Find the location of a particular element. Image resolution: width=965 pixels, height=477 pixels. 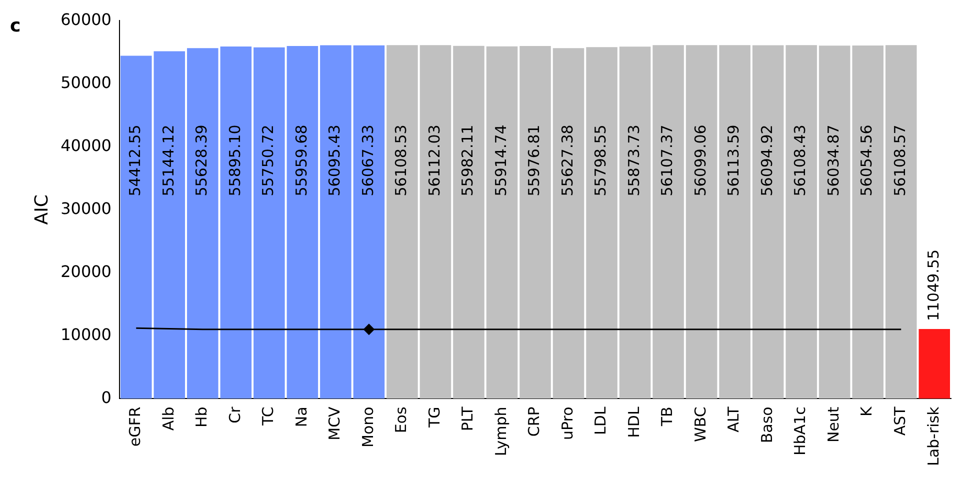

x-tick-label: LDL is located at coordinates (601, 420).